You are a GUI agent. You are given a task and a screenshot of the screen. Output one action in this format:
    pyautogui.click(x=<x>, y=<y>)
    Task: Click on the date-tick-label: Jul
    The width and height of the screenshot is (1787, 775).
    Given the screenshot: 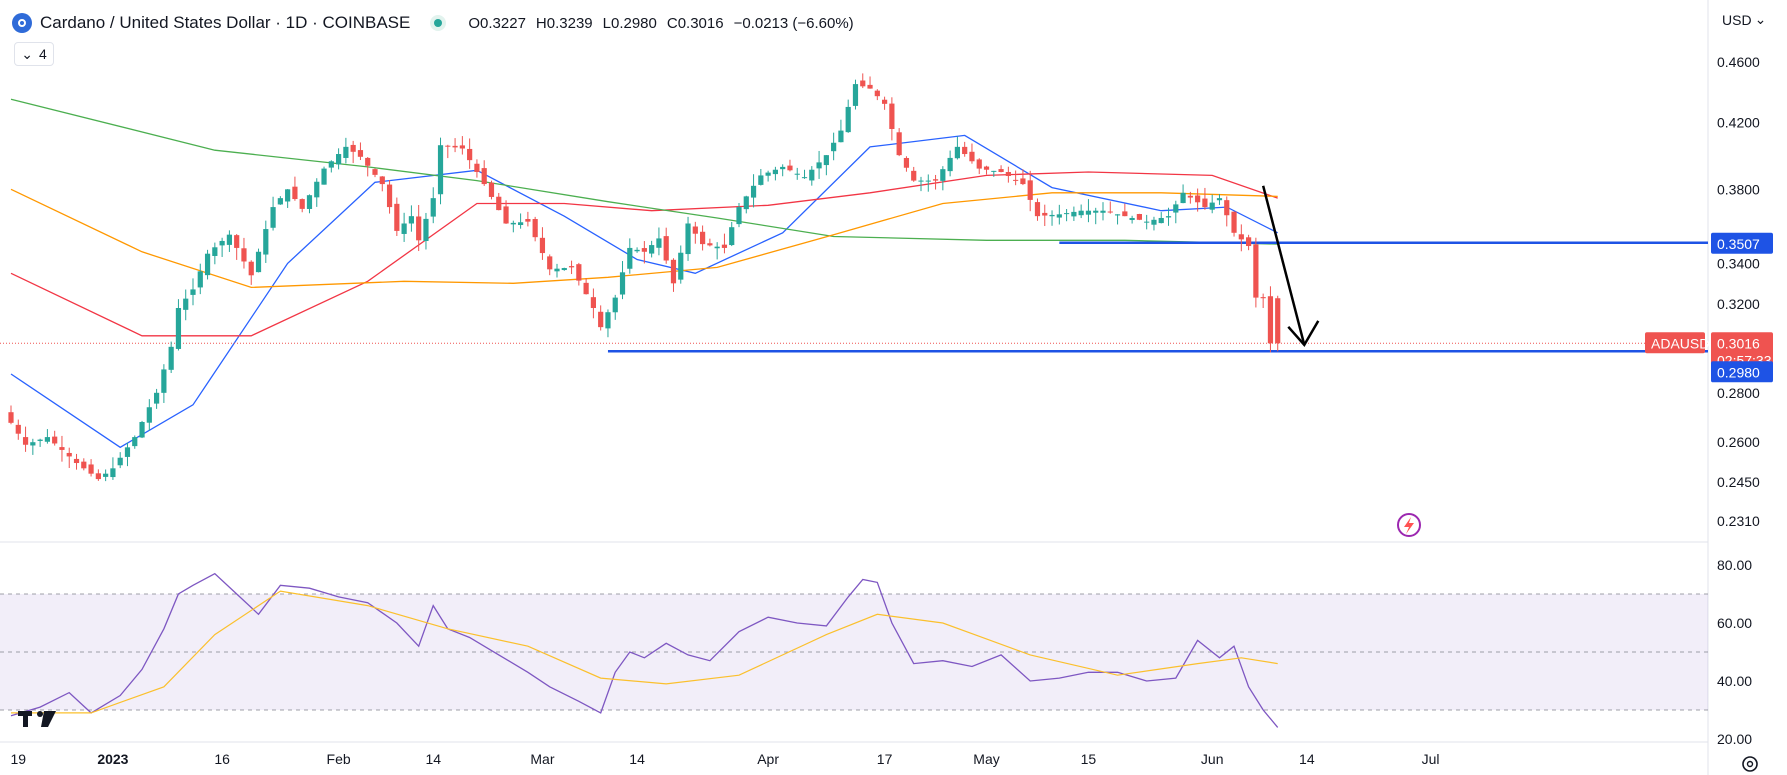 What is the action you would take?
    pyautogui.click(x=1431, y=759)
    